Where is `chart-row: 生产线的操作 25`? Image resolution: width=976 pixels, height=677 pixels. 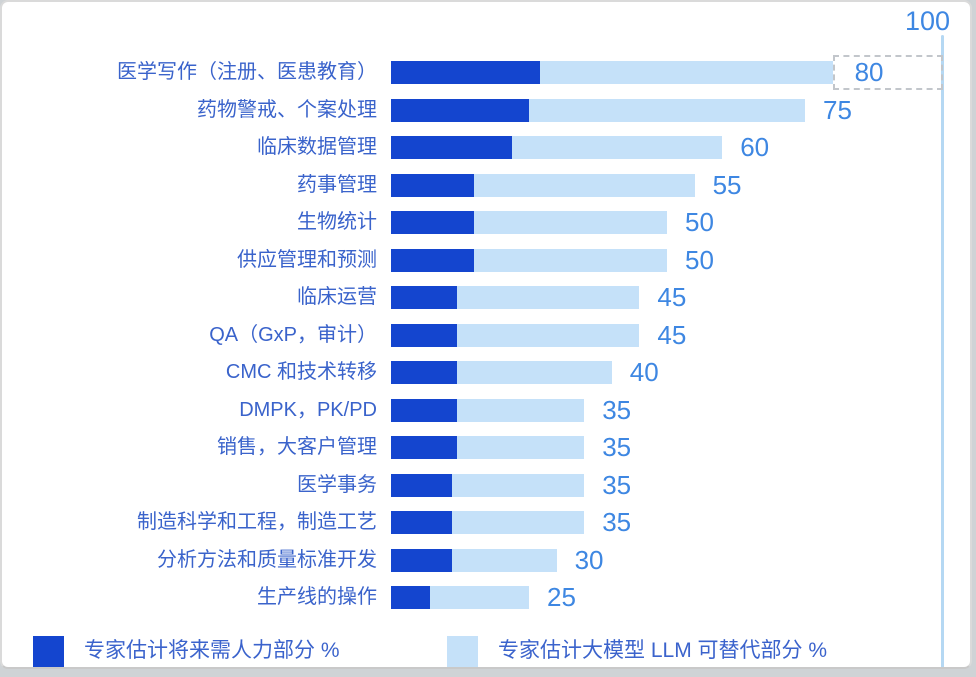
chart-row: 生产线的操作 25 is located at coordinates (486, 597).